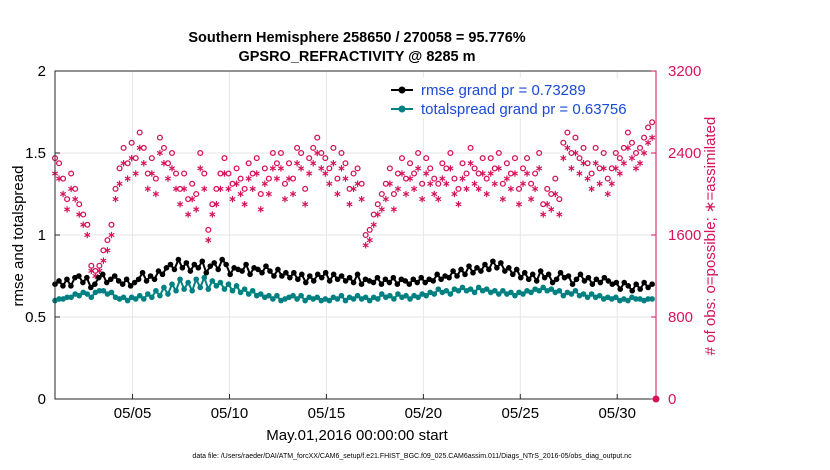  What do you see at coordinates (356, 57) in the screenshot?
I see `chart-subtitle: GPSRO_REFRACTIVITY @ 8285 m` at bounding box center [356, 57].